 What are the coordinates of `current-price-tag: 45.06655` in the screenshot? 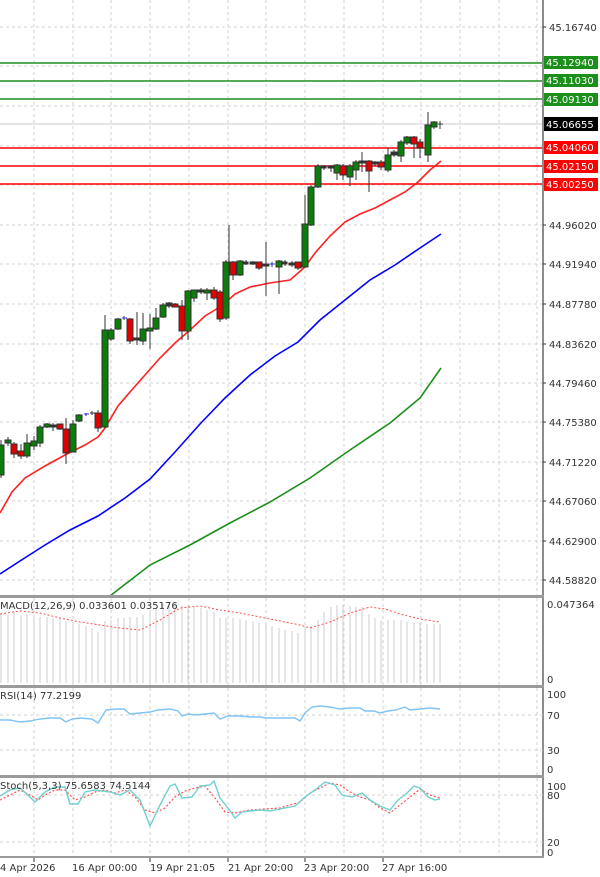 It's located at (571, 124).